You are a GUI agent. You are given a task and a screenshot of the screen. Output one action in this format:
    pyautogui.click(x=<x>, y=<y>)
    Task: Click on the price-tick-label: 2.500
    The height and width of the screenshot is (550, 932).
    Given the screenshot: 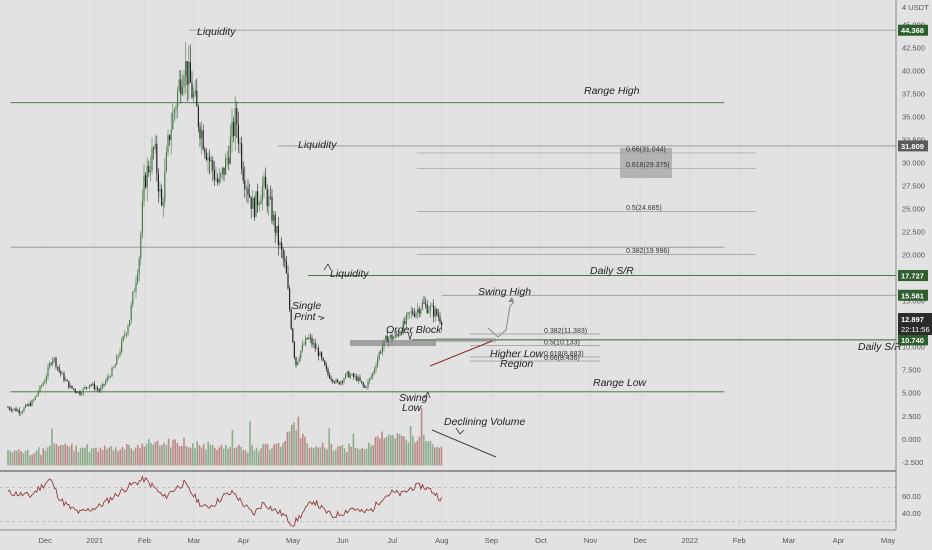 What is the action you would take?
    pyautogui.click(x=911, y=416)
    